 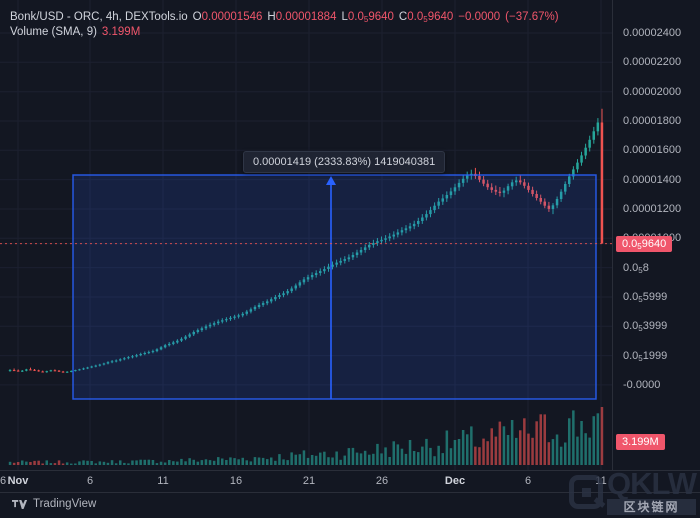 I want to click on price-tick-label: 0.00001800, so click(x=652, y=121).